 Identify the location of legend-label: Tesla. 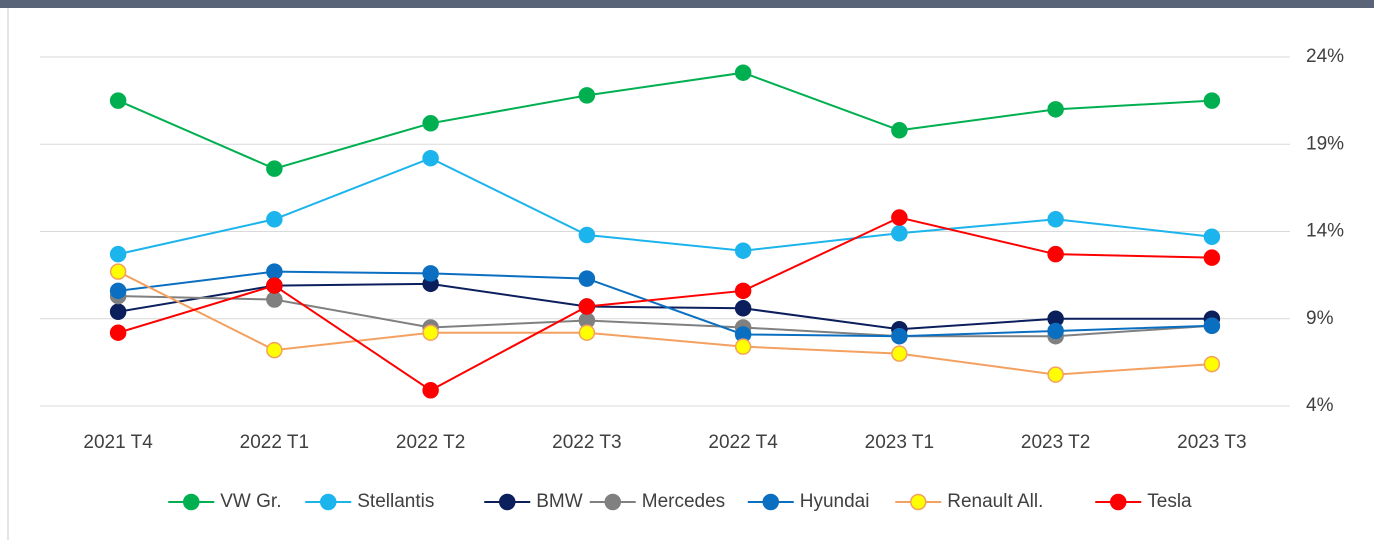
(1169, 501).